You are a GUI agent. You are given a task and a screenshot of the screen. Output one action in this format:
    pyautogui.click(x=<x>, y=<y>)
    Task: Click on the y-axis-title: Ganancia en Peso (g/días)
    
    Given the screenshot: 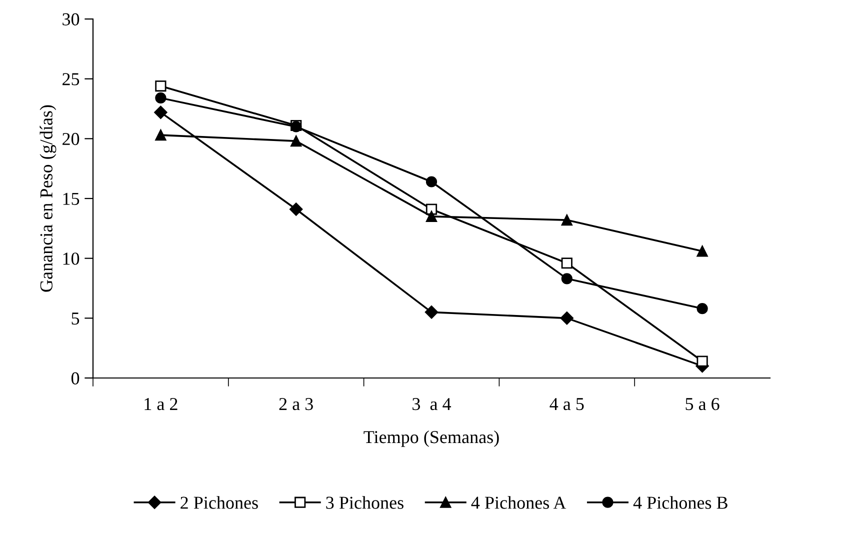 What is the action you would take?
    pyautogui.click(x=48, y=198)
    